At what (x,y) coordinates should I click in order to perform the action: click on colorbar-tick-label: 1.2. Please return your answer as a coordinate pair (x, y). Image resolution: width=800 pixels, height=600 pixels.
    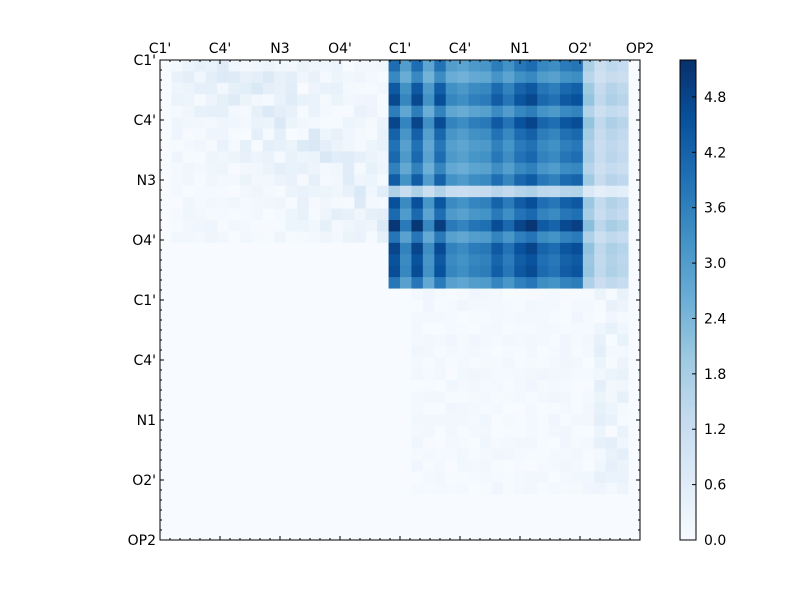
    Looking at the image, I should click on (715, 430).